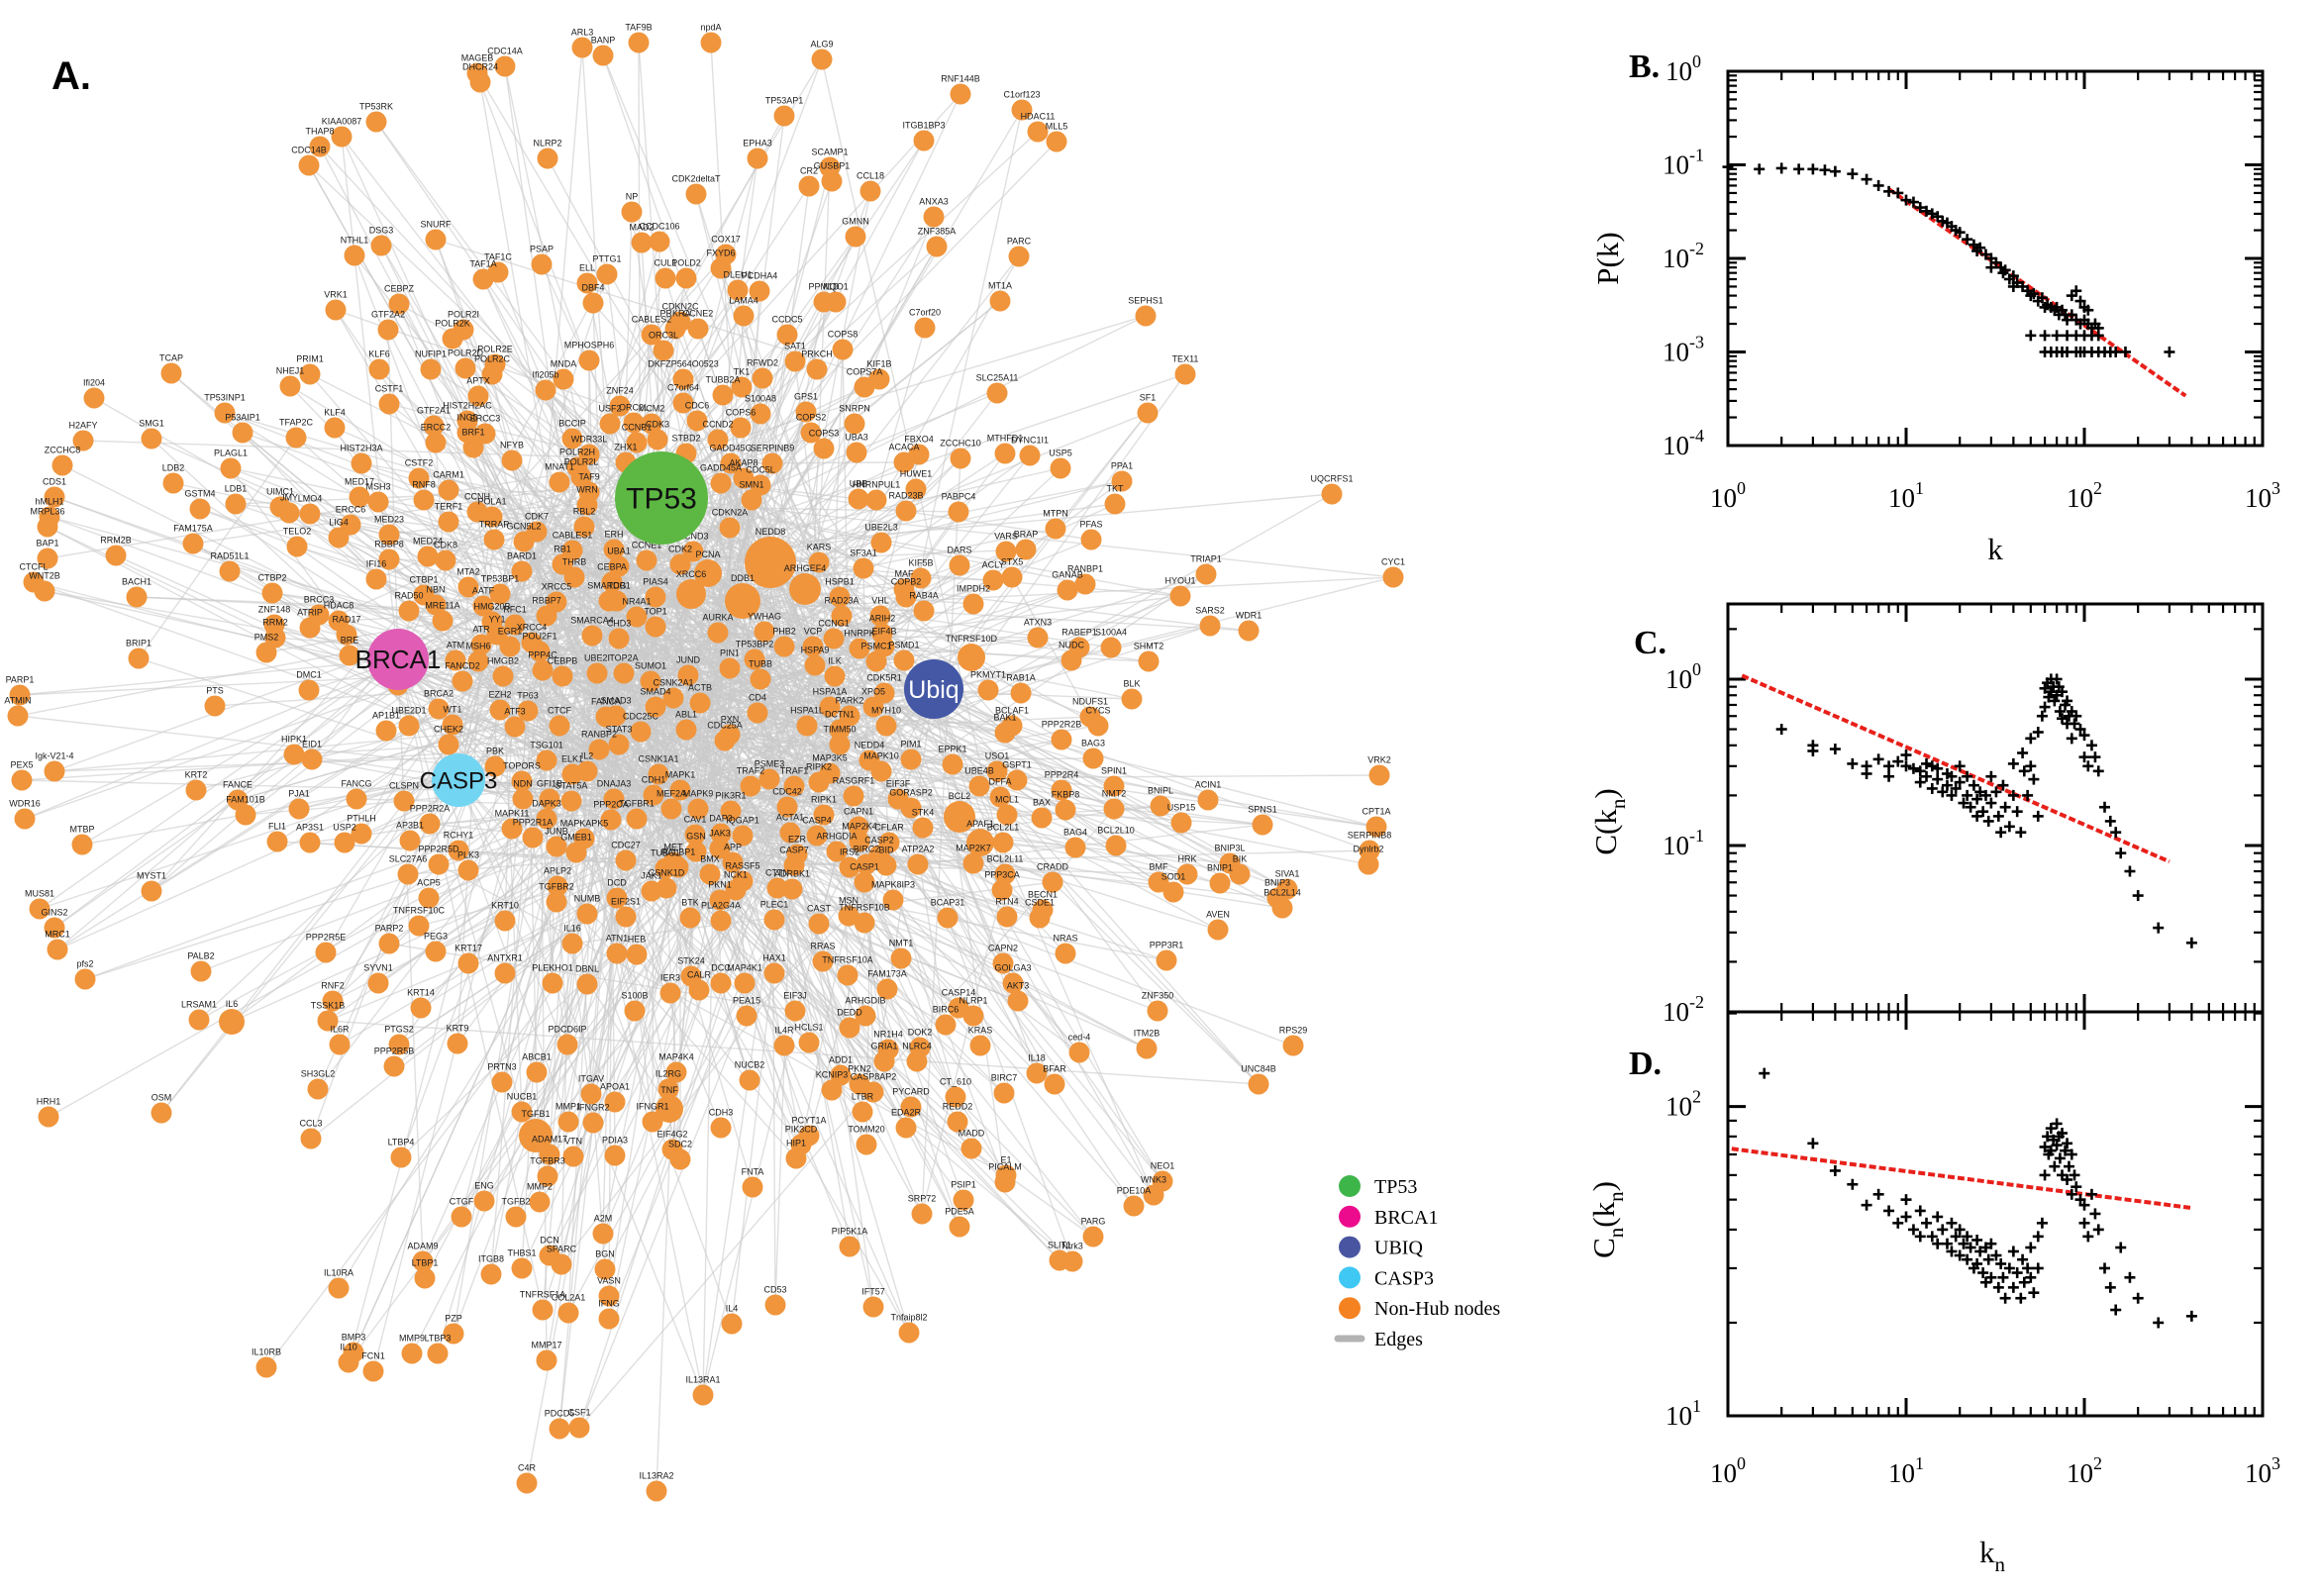 The width and height of the screenshot is (2323, 1596). Describe the element at coordinates (424, 485) in the screenshot. I see `node-label: RNF8` at that location.